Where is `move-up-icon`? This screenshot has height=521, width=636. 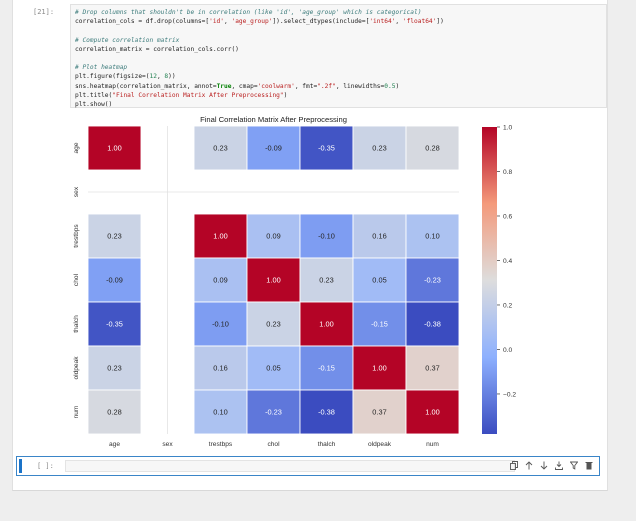 move-up-icon is located at coordinates (529, 465).